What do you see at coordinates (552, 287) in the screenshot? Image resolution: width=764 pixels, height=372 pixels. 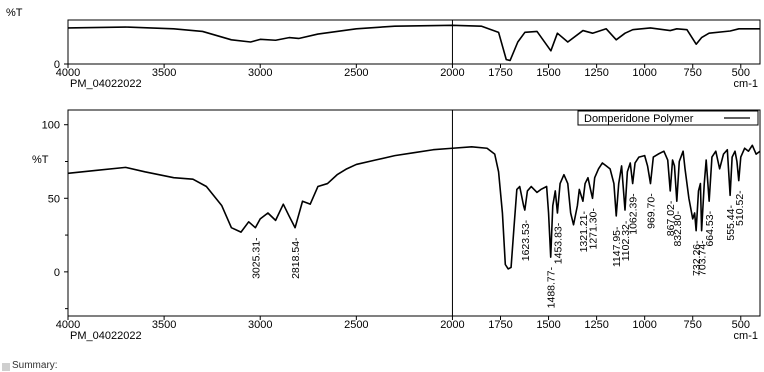 I see `peak-label: 1488.77-` at bounding box center [552, 287].